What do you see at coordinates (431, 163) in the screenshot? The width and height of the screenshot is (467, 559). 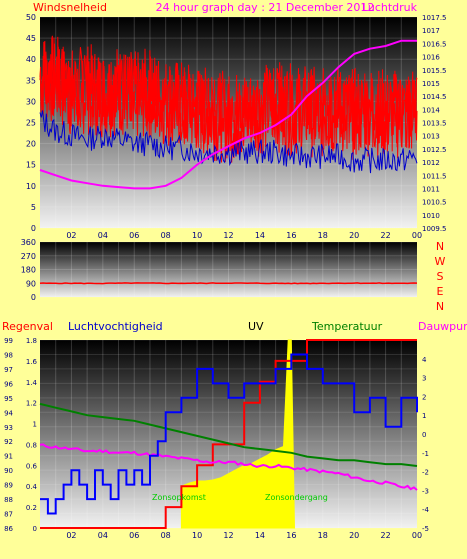 I see `y-tick-label: 1012` at bounding box center [431, 163].